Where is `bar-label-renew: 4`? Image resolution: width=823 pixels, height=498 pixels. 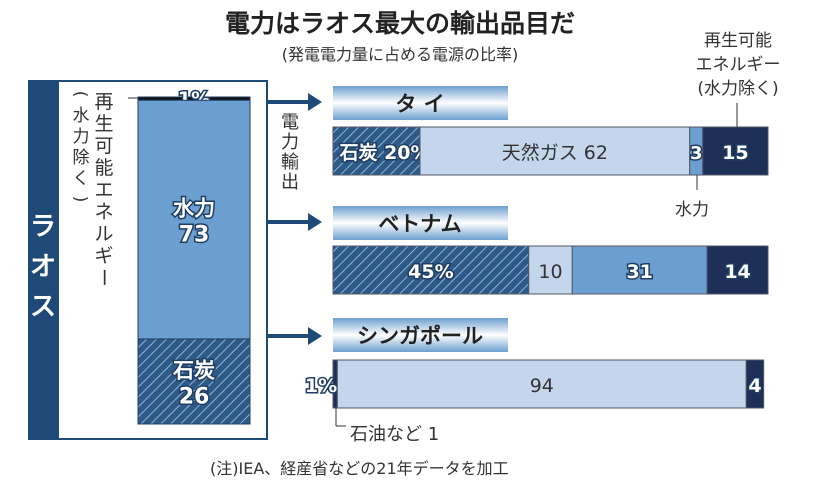
bar-label-renew: 4 is located at coordinates (754, 386).